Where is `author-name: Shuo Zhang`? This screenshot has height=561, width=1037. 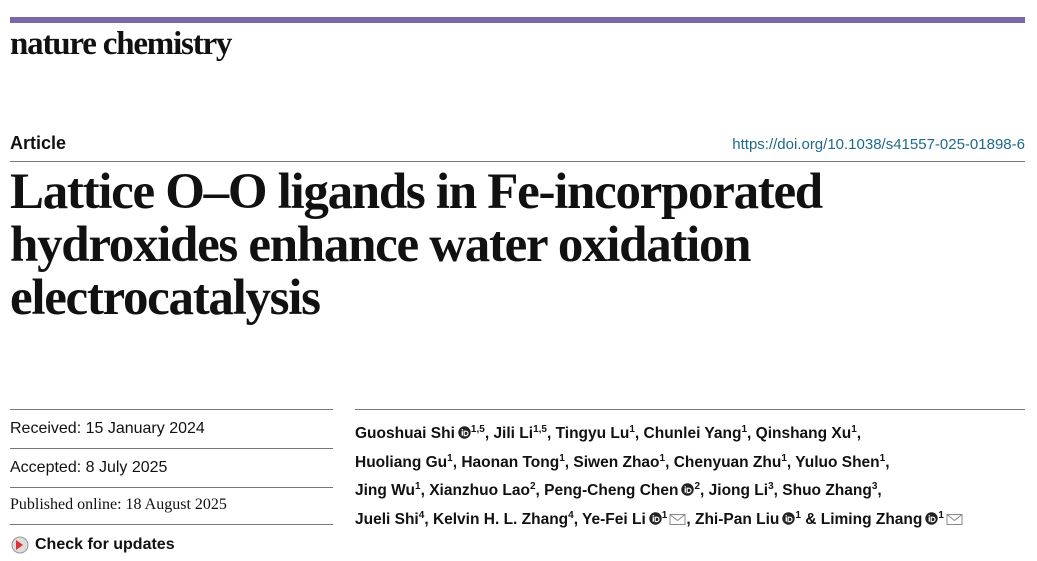
author-name: Shuo Zhang is located at coordinates (827, 491).